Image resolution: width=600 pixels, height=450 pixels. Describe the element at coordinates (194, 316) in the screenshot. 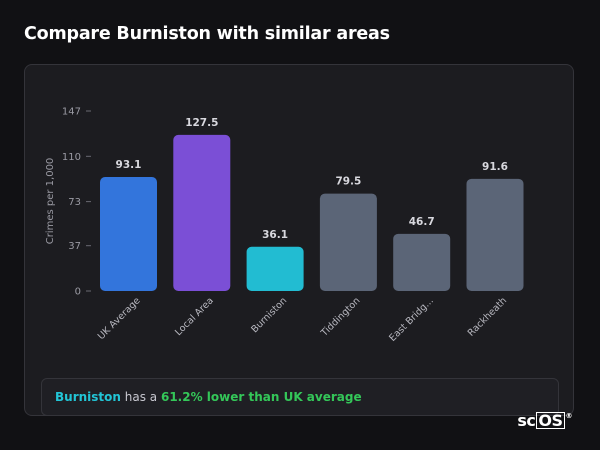

I see `x-tick-label: Local Area` at that location.